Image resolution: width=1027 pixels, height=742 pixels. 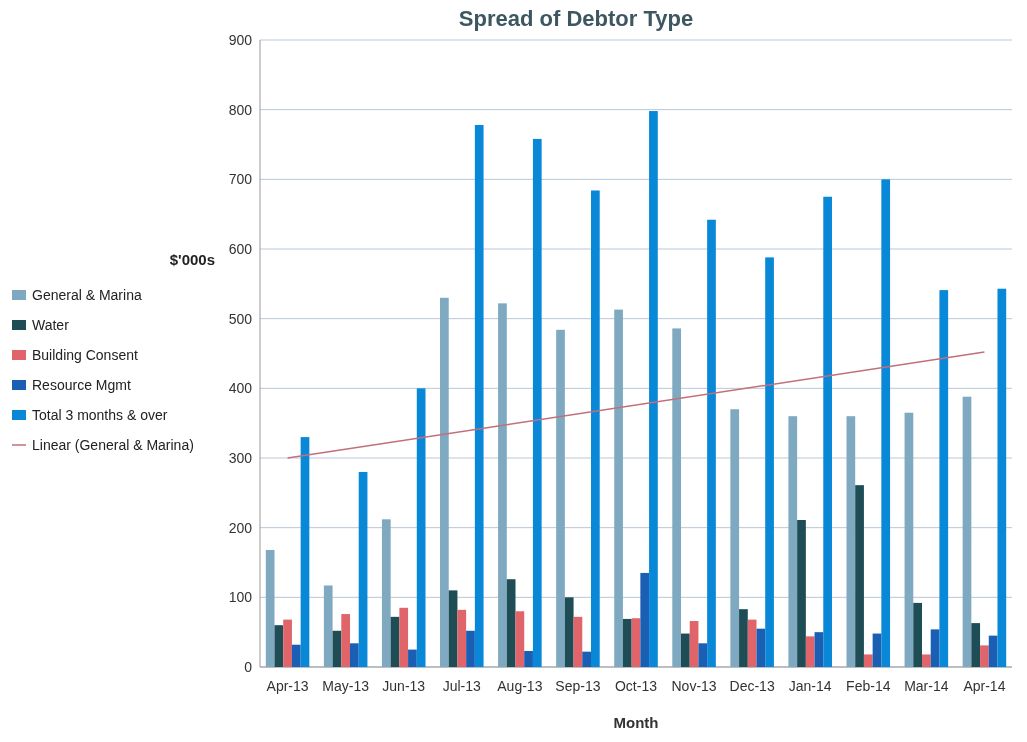 I want to click on x-tick-label: Jul-13, so click(x=462, y=686).